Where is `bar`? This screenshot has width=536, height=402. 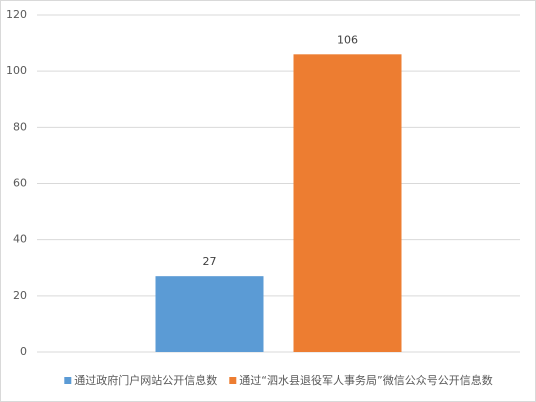
bar is located at coordinates (209, 314).